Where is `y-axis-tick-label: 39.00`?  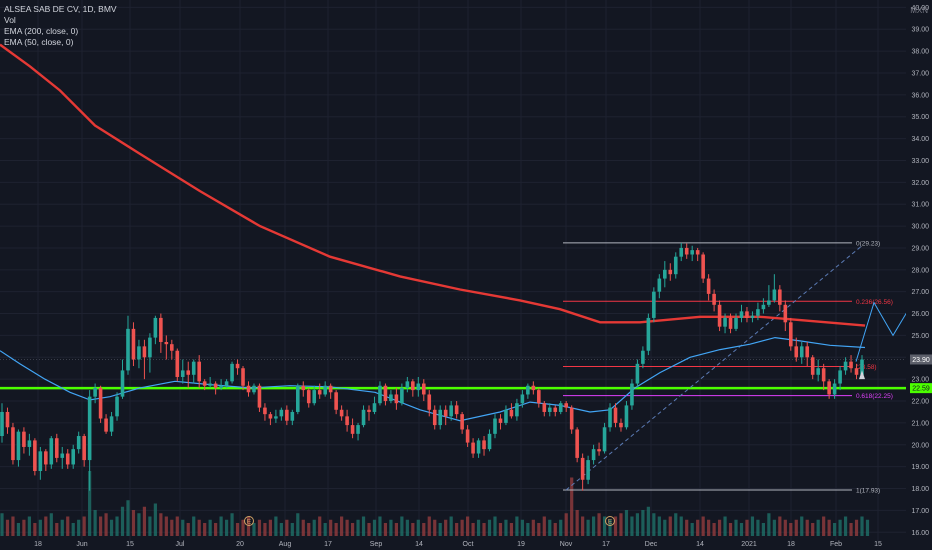 y-axis-tick-label: 39.00 is located at coordinates (920, 30).